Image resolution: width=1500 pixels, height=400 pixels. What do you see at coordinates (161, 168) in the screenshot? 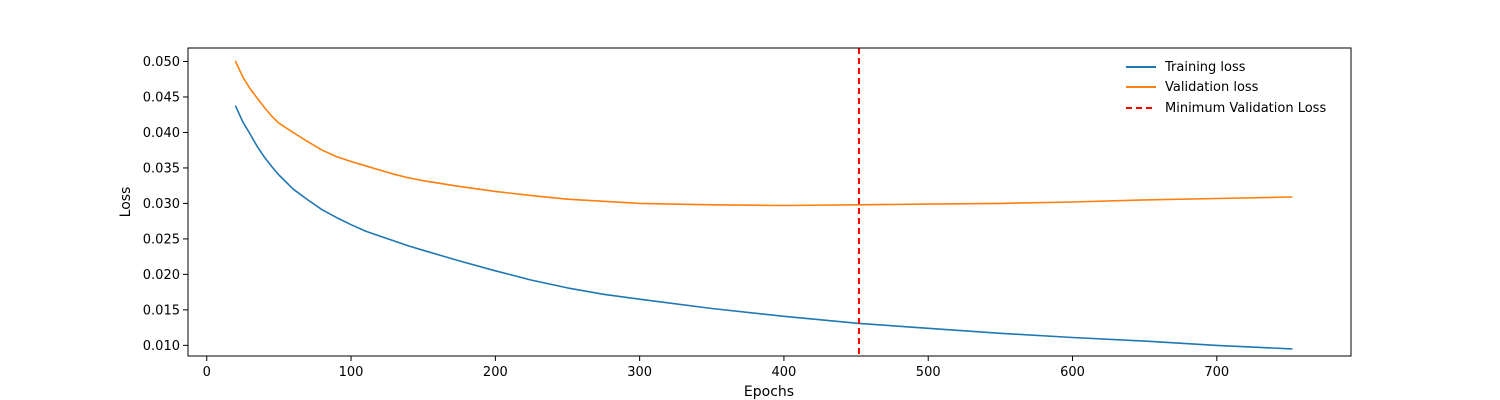
I see `y-tick-label: 0.035` at bounding box center [161, 168].